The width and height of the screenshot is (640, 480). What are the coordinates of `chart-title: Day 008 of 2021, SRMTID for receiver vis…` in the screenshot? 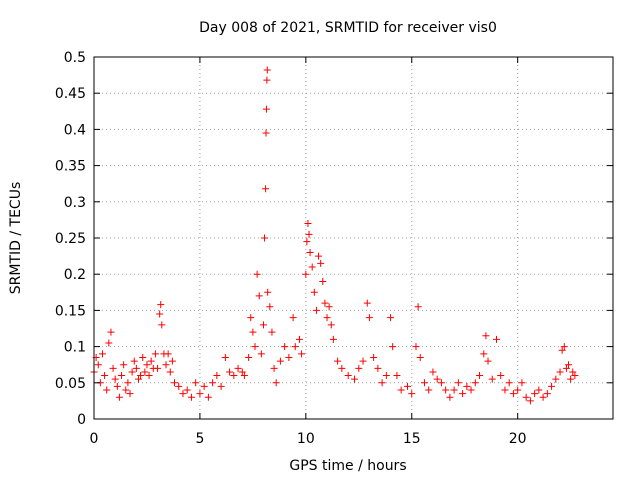 It's located at (348, 28).